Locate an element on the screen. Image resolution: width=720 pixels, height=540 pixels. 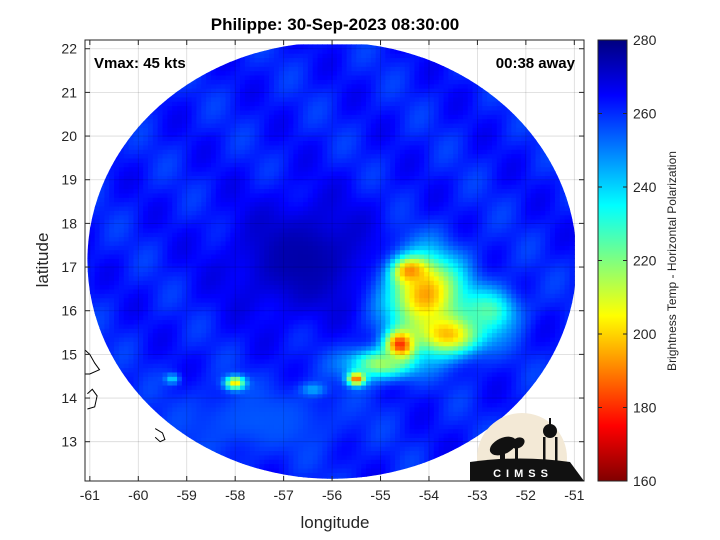
y-tick-label: 18 is located at coordinates (69, 223).